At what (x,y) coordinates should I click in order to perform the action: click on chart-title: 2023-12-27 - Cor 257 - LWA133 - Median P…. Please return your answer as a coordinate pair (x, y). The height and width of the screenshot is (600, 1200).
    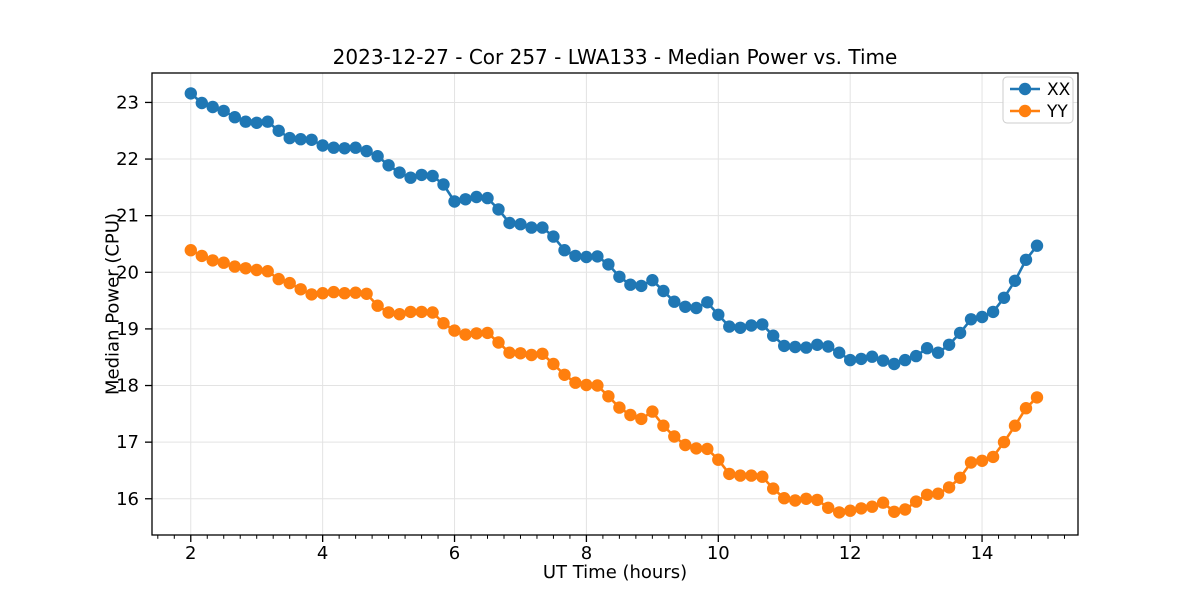
    Looking at the image, I should click on (615, 57).